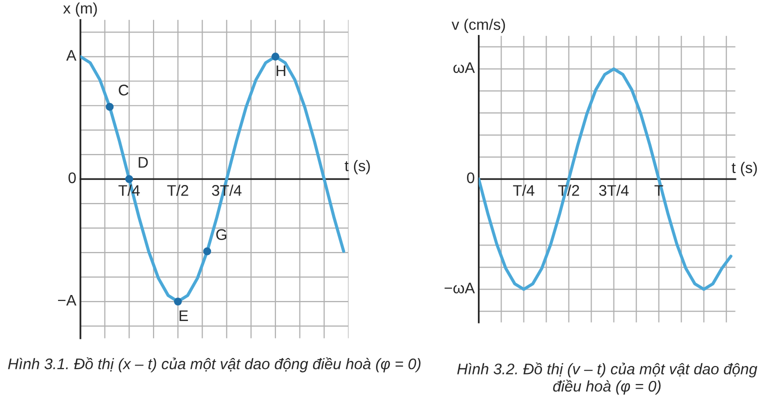 The width and height of the screenshot is (766, 398). What do you see at coordinates (184, 315) in the screenshot?
I see `annotation: E` at bounding box center [184, 315].